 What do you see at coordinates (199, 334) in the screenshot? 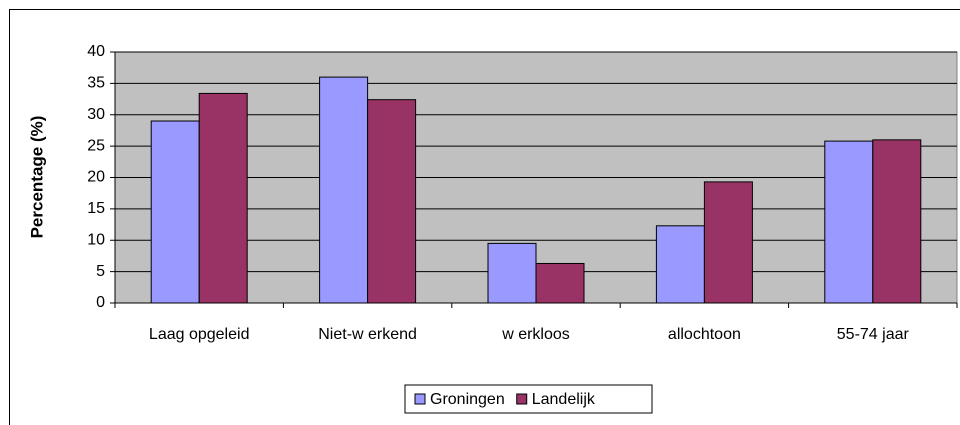
I see `x-tick-label: Laag opgeleid` at bounding box center [199, 334].